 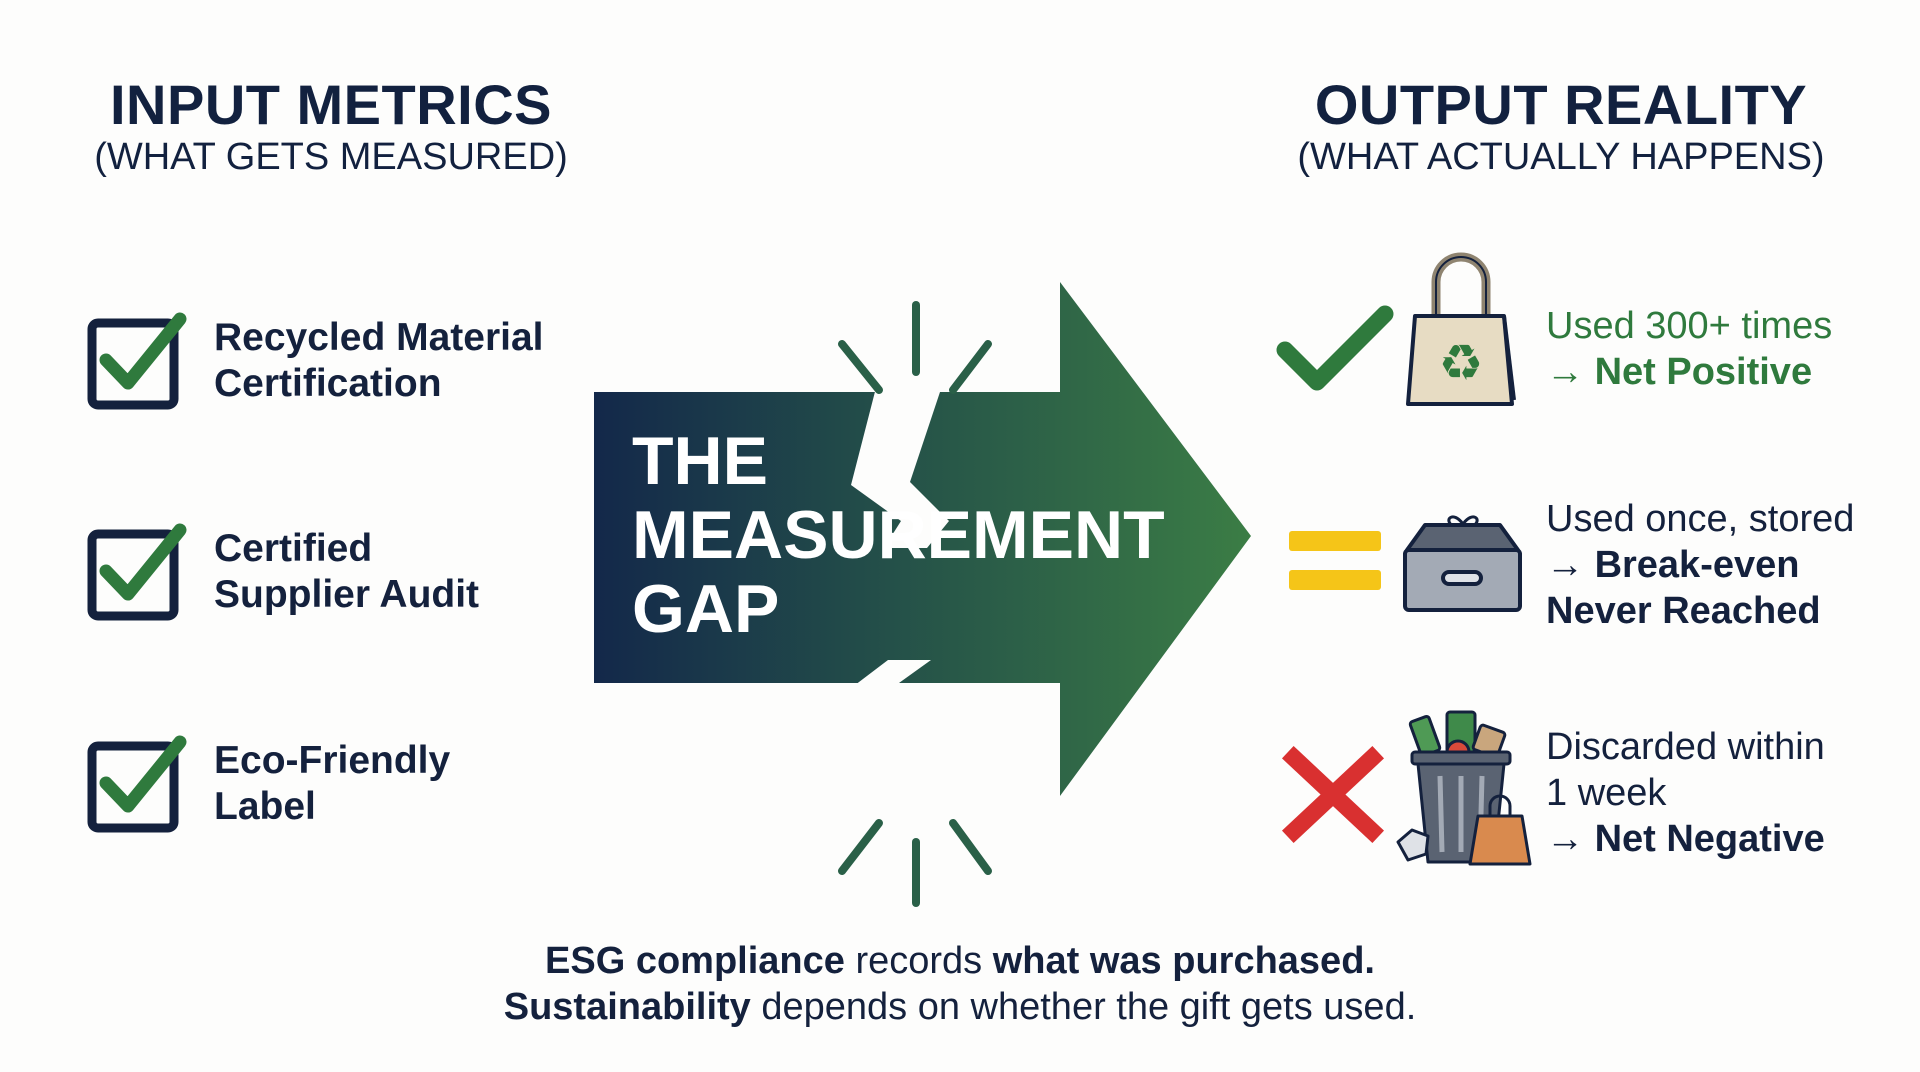 I want to click on output-result: Break-even, so click(x=1697, y=565).